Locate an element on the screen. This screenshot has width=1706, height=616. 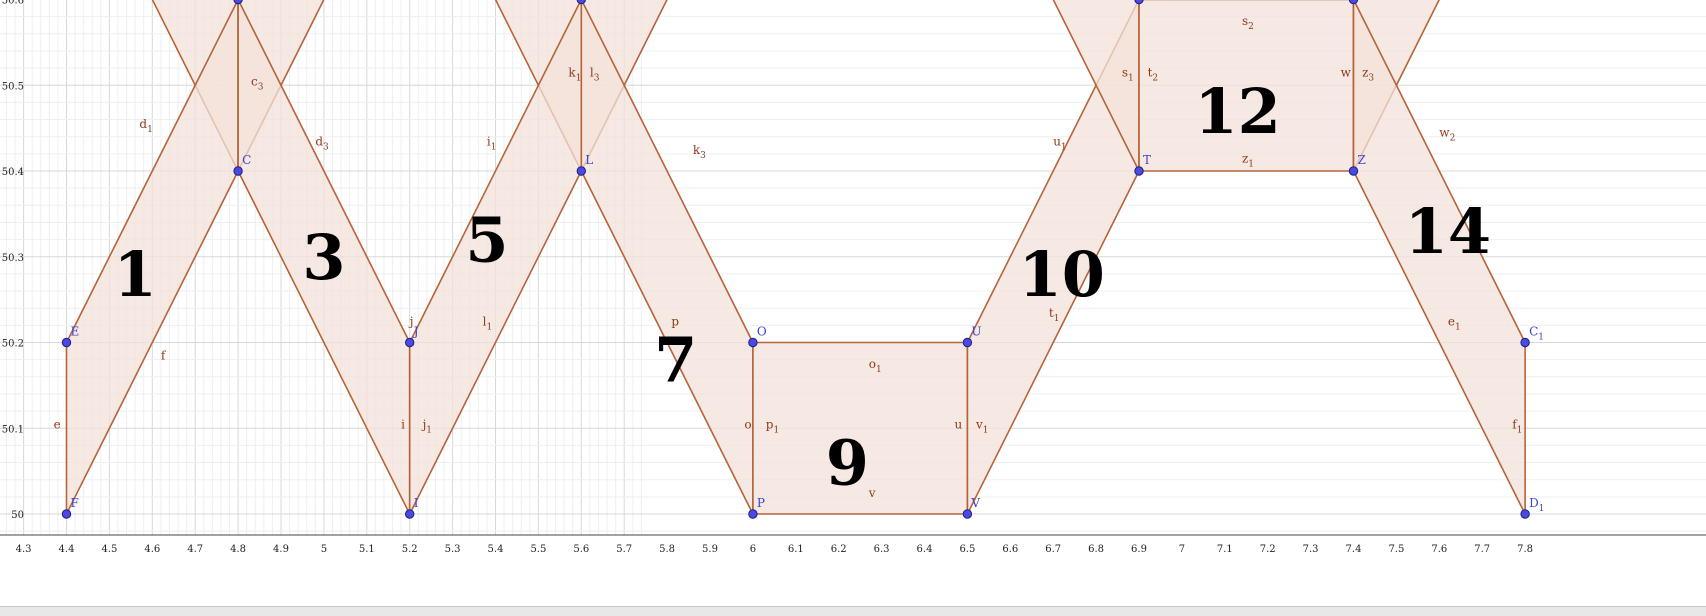
point-label: J is located at coordinates (415, 332).